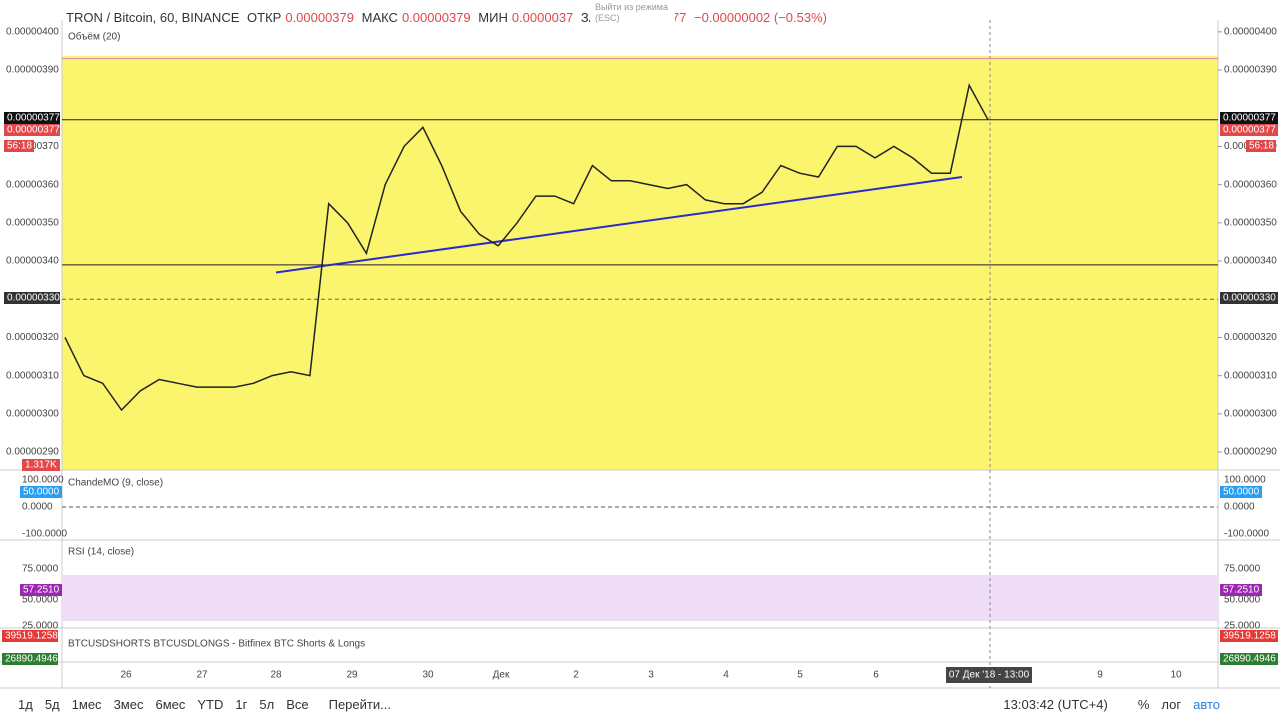 Image resolution: width=1280 pixels, height=719 pixels. Describe the element at coordinates (632, 13) in the screenshot. I see `tooltip: Выйти из режима (ESC)` at that location.